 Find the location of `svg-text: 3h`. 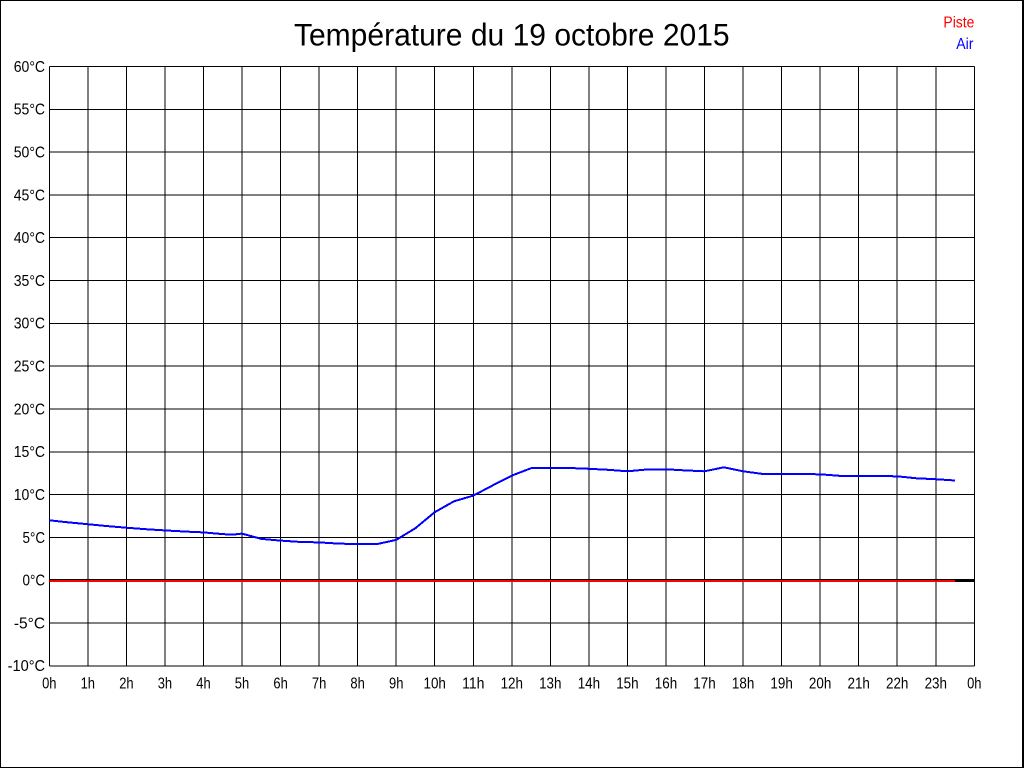

svg-text: 3h is located at coordinates (165, 684).